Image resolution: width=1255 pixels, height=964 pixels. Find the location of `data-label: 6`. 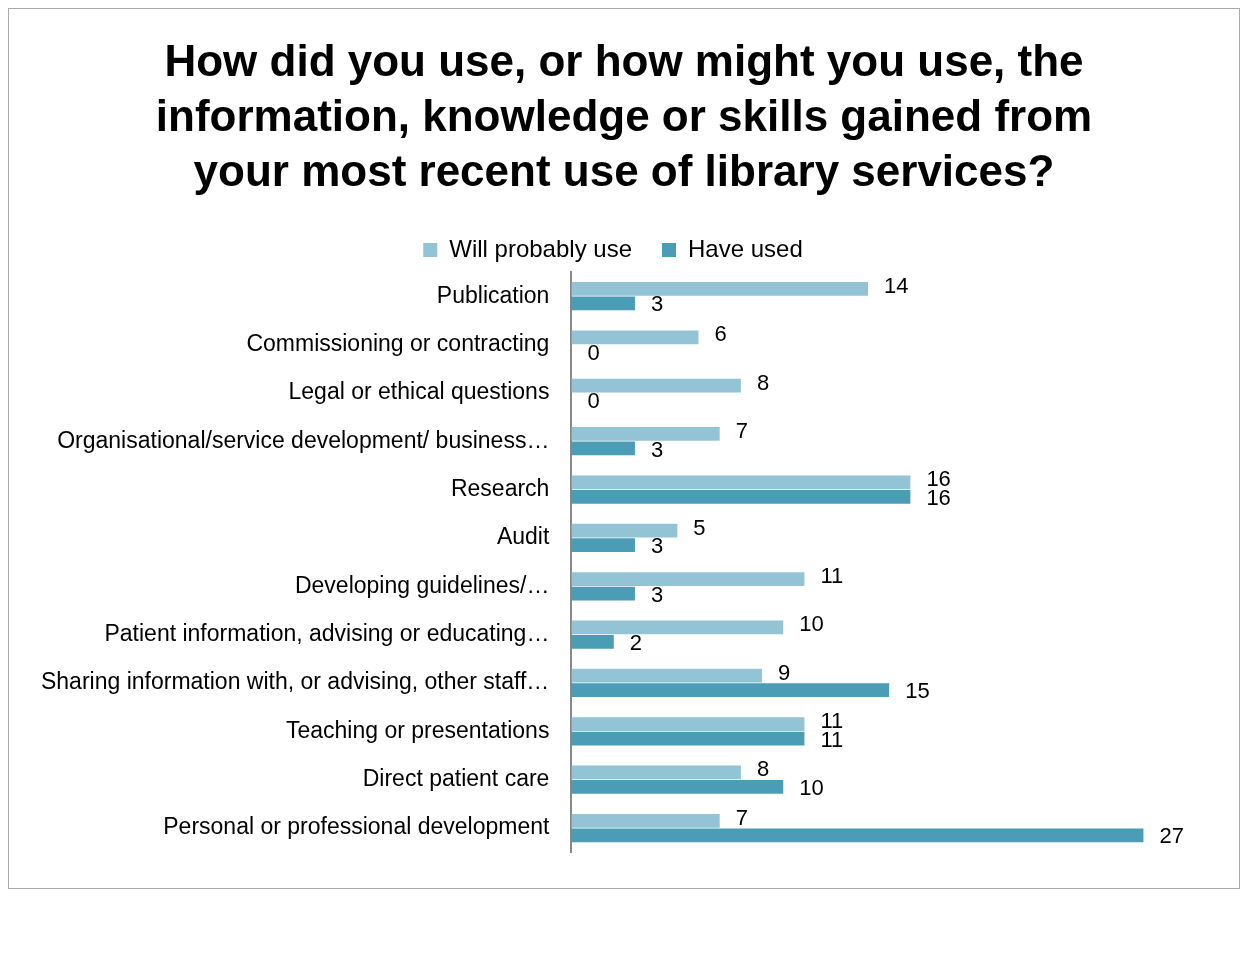

data-label: 6 is located at coordinates (720, 334).